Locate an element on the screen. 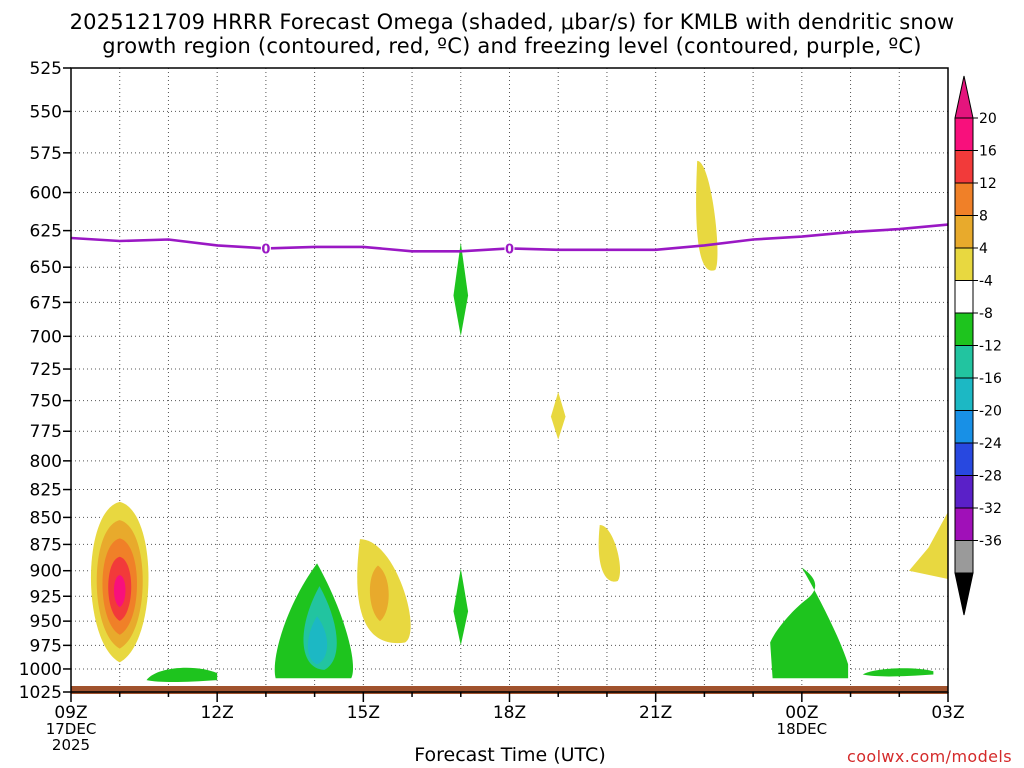 This screenshot has height=768, width=1024. colorbar-label: -16 is located at coordinates (990, 379).